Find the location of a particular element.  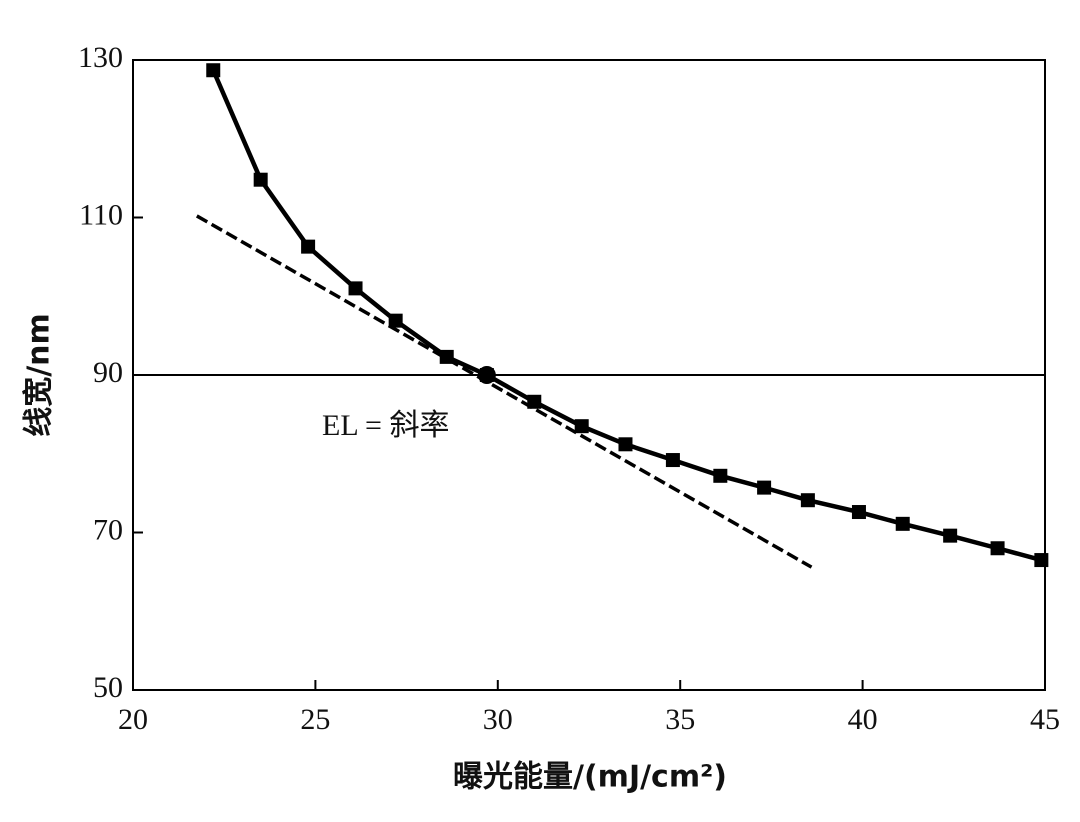

y-tick-label: 90 is located at coordinates (108, 372).